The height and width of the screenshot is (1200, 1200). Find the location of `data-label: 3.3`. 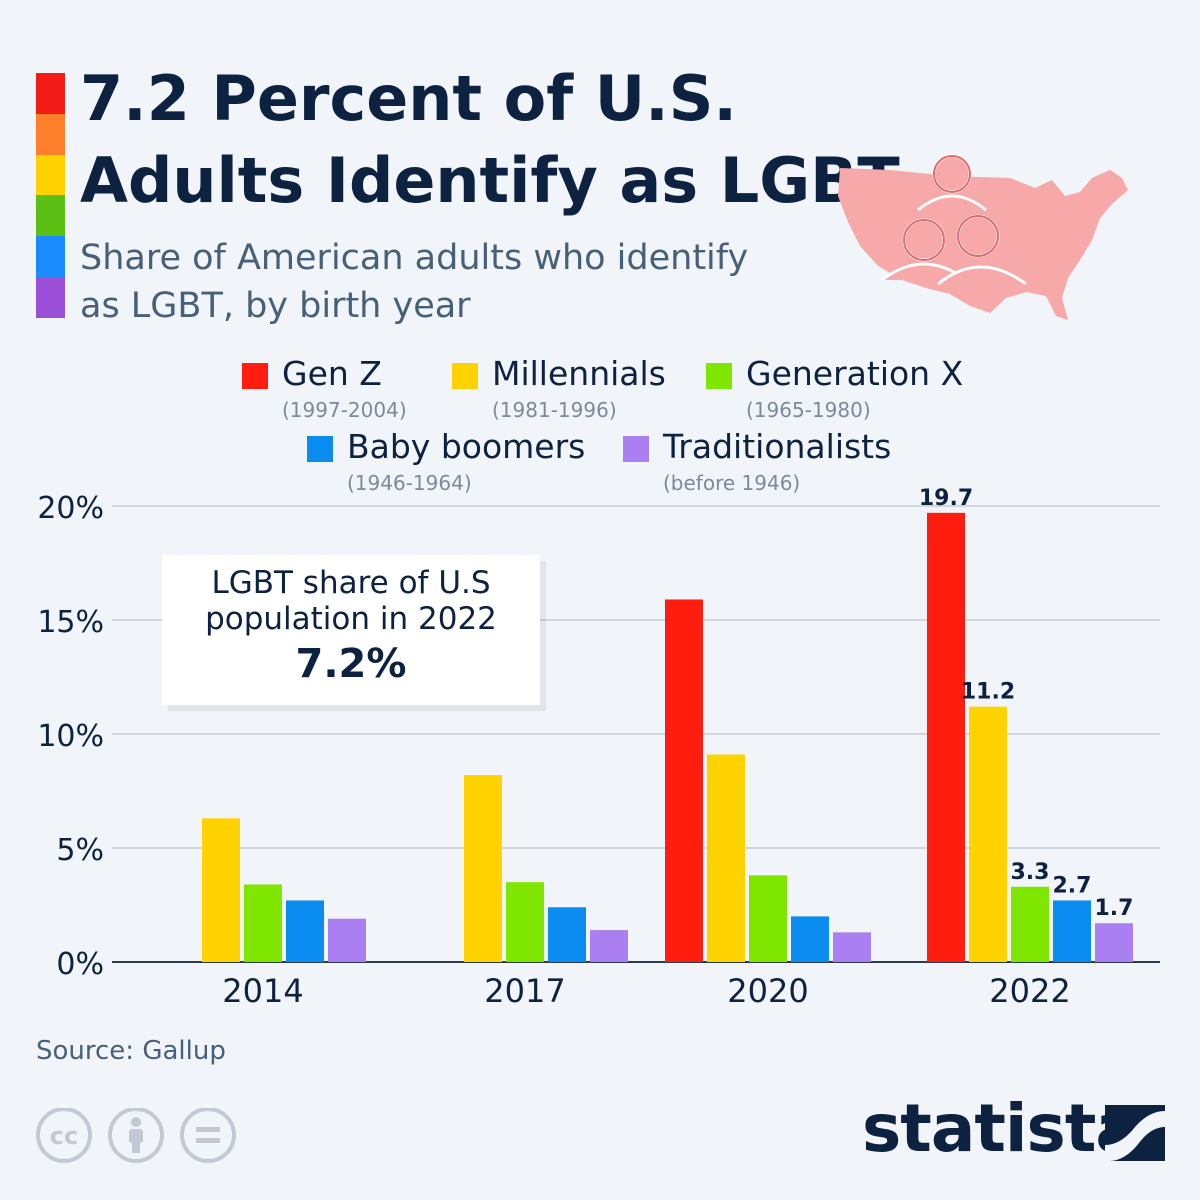

data-label: 3.3 is located at coordinates (1030, 872).